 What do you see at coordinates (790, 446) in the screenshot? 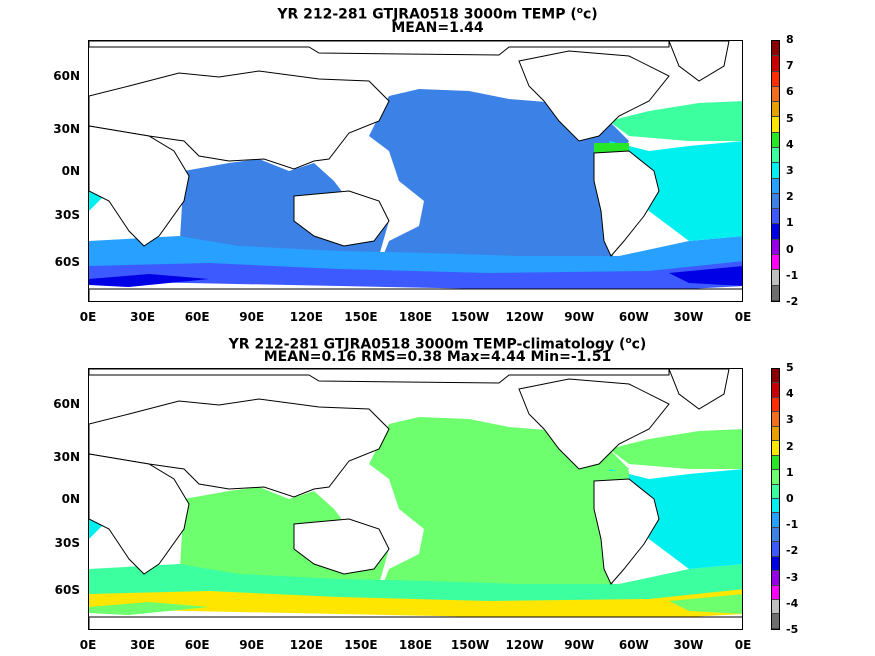
I see `colorbar-label: 2` at bounding box center [790, 446].